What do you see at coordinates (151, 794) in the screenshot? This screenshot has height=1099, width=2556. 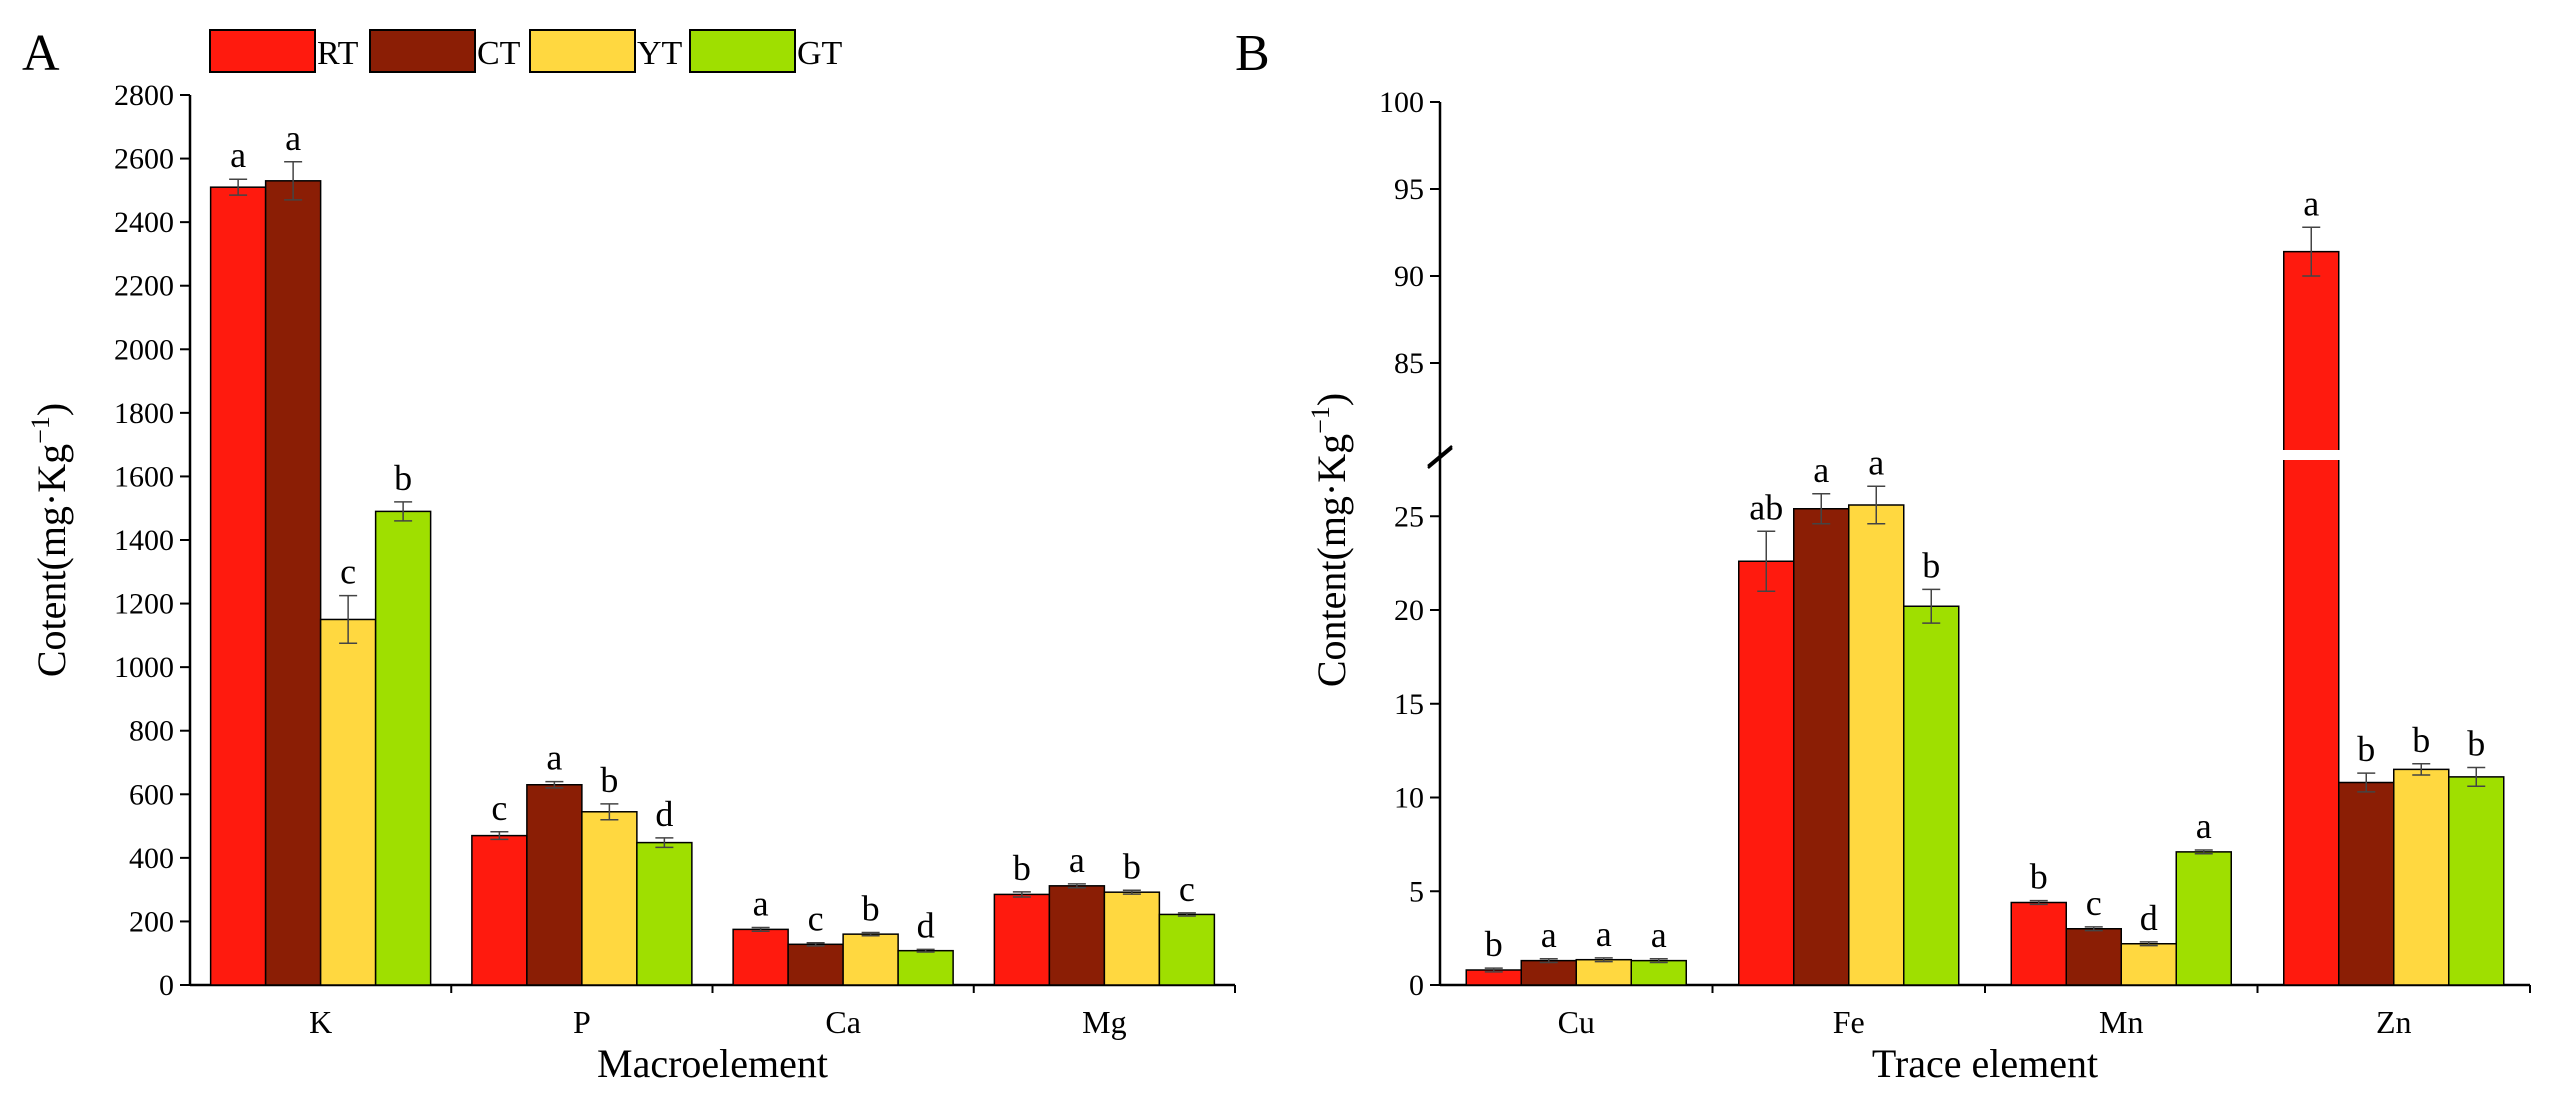 I see `y-tick-label: 600` at bounding box center [151, 794].